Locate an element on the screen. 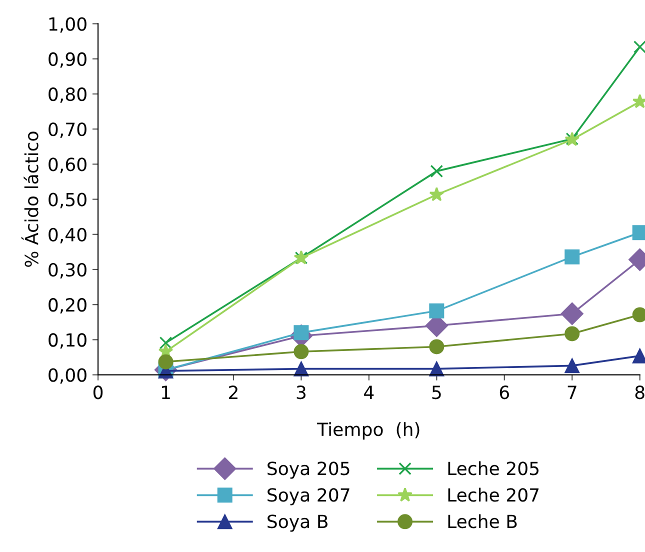 The height and width of the screenshot is (552, 645). legend-label: Leche 205 is located at coordinates (493, 468).